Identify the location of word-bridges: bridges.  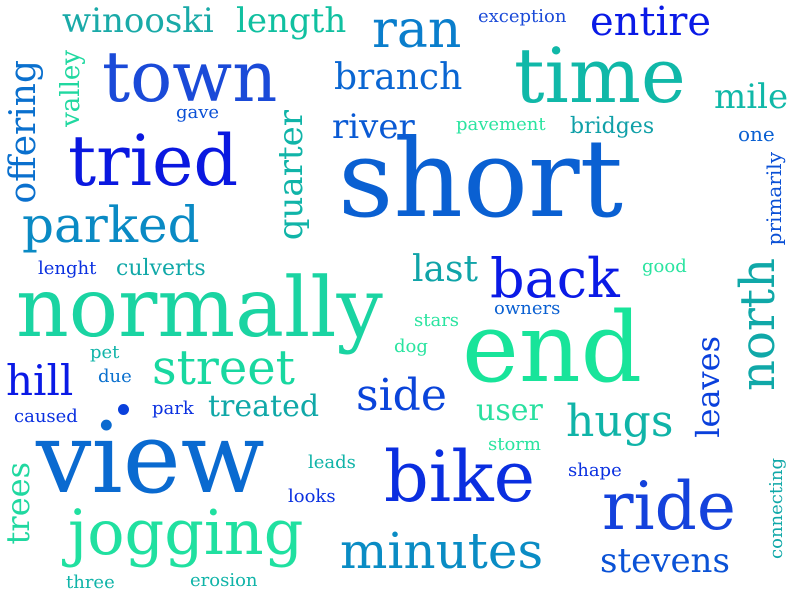
(612, 126).